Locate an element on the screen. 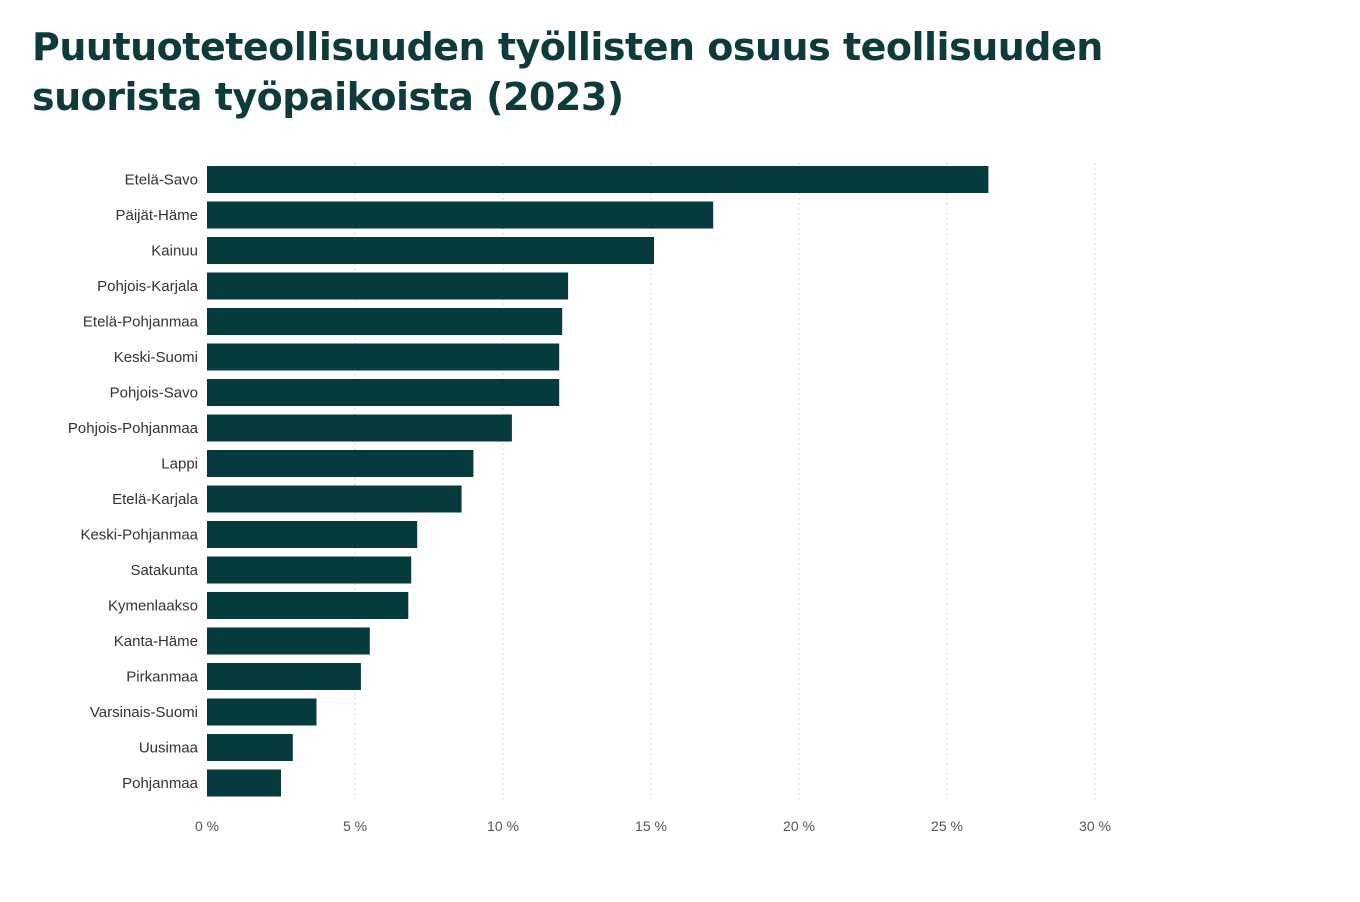  category-label: Pohjois-Pohjanmaa is located at coordinates (133, 428).